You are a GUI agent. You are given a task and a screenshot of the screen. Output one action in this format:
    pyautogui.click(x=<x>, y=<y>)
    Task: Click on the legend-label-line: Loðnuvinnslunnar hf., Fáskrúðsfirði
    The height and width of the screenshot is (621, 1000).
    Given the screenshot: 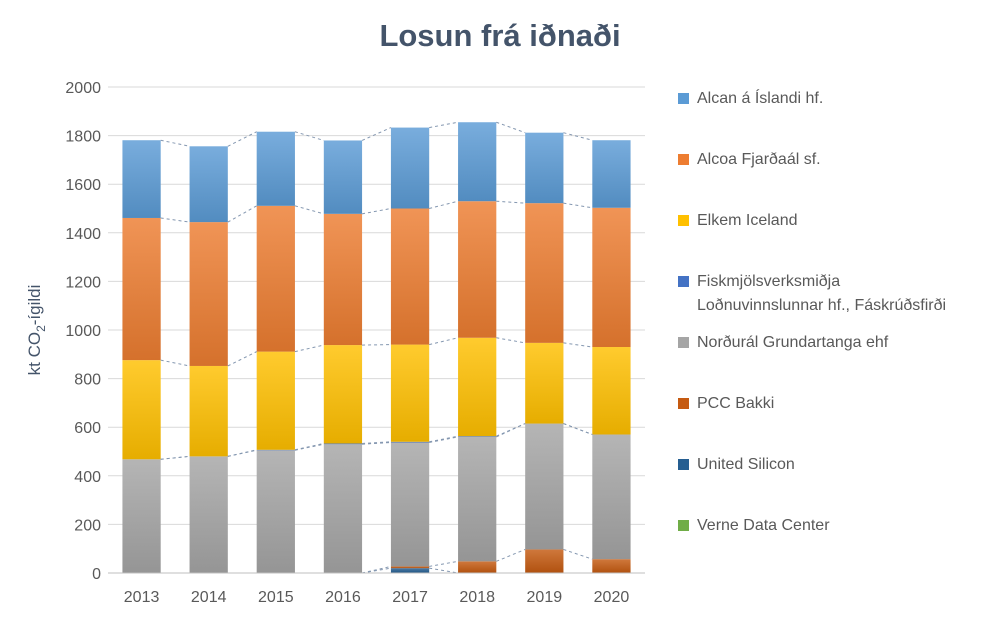 What is the action you would take?
    pyautogui.click(x=822, y=305)
    